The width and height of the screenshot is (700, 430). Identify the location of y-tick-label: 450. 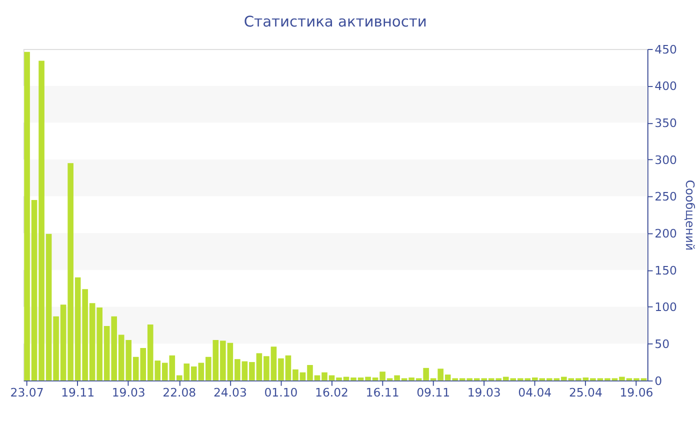
(665, 49).